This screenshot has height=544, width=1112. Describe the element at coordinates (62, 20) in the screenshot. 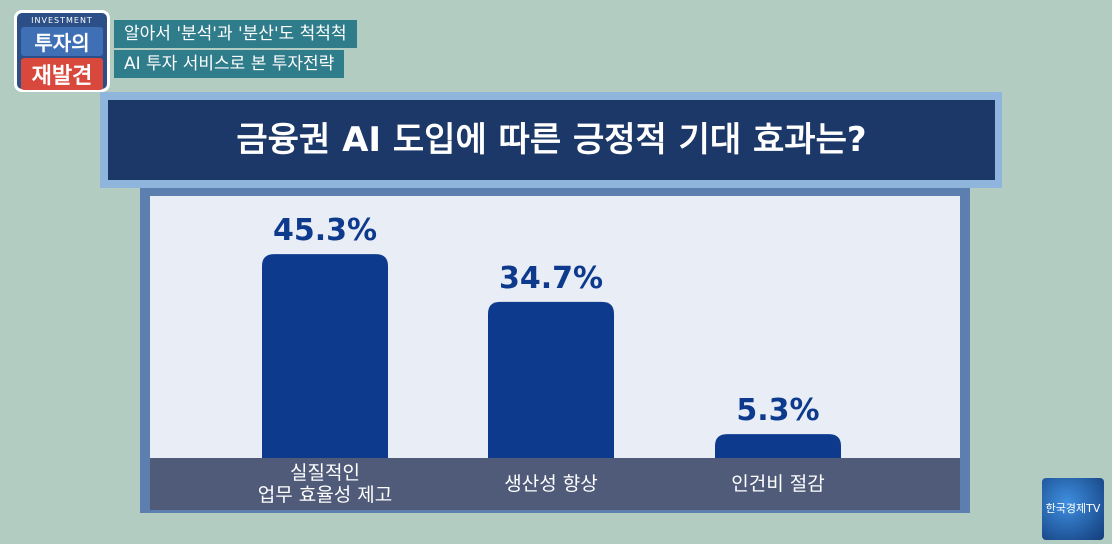

I see `badge-small: INVESTMENT` at that location.